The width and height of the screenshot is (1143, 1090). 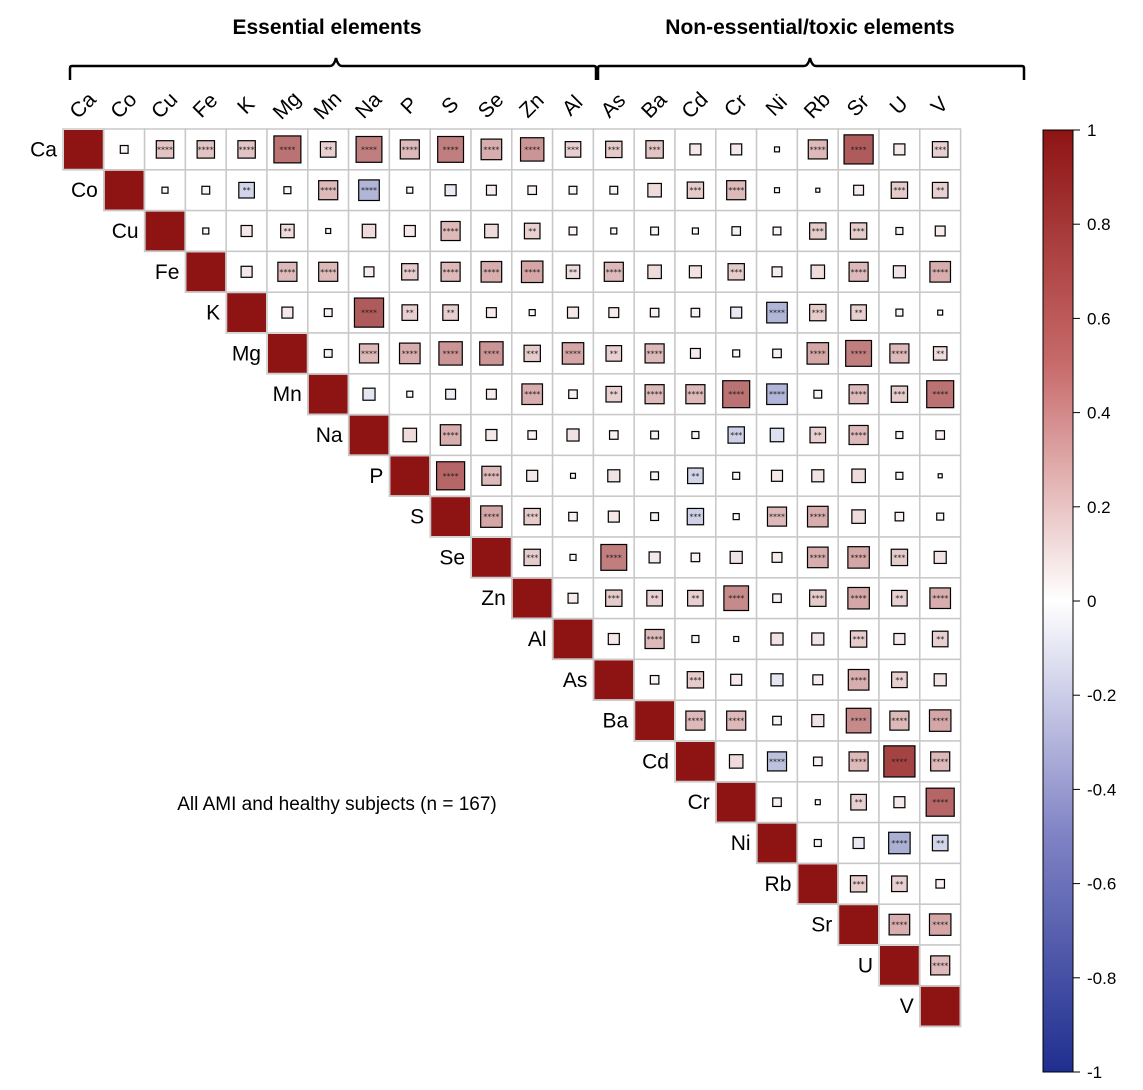 I want to click on significance-Ca-Mn: **, so click(x=328, y=149).